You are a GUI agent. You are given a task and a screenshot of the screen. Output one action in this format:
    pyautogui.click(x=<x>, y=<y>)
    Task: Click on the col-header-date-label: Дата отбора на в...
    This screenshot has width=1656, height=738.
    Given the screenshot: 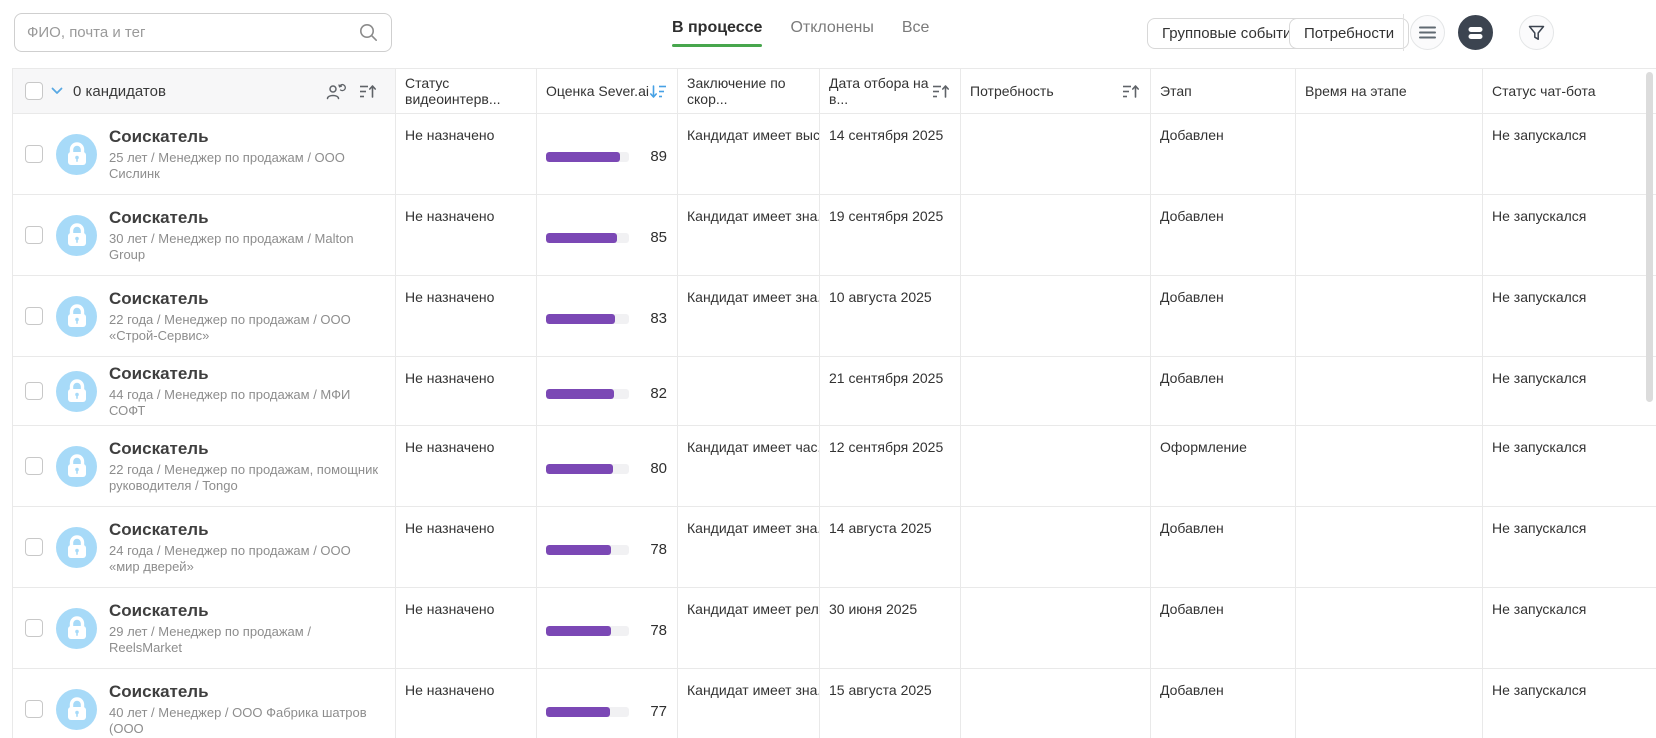 What is the action you would take?
    pyautogui.click(x=879, y=91)
    